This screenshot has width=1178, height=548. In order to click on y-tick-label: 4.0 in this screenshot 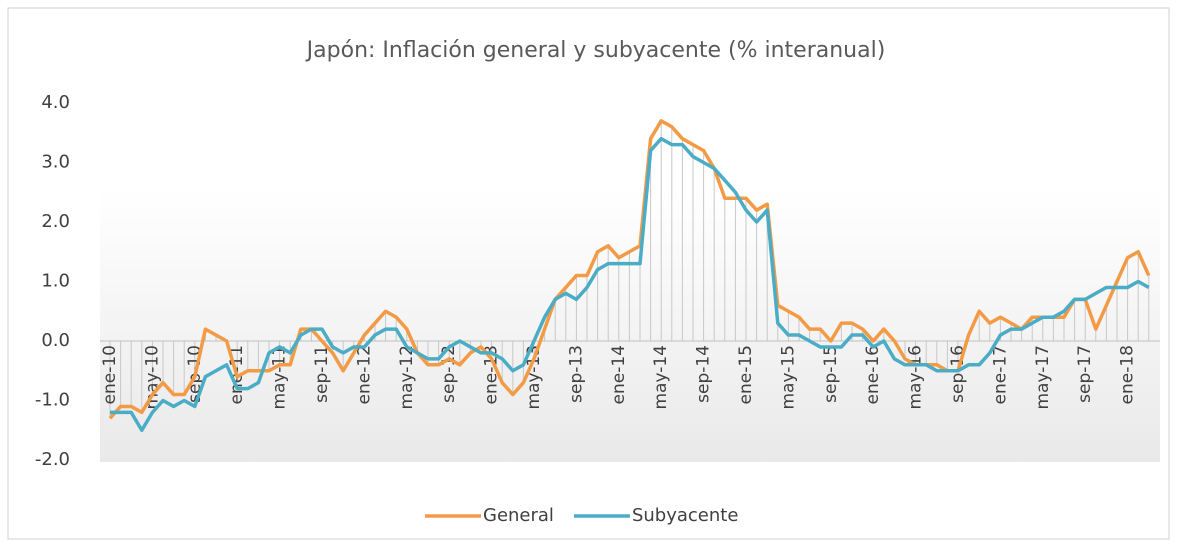, I will do `click(55, 102)`.